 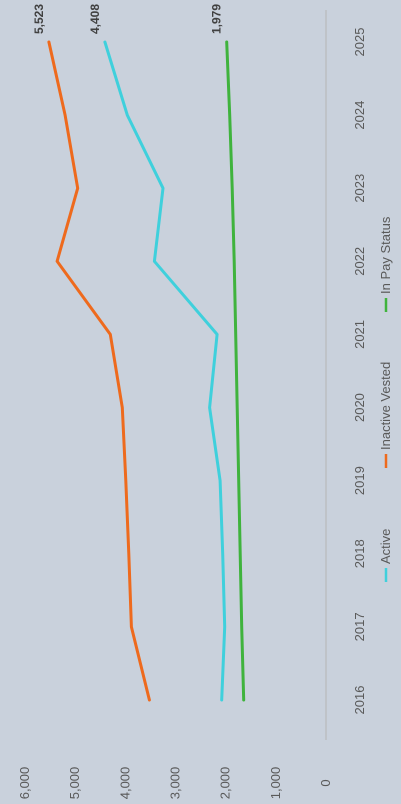 I want to click on legend-label: Active, so click(x=385, y=546).